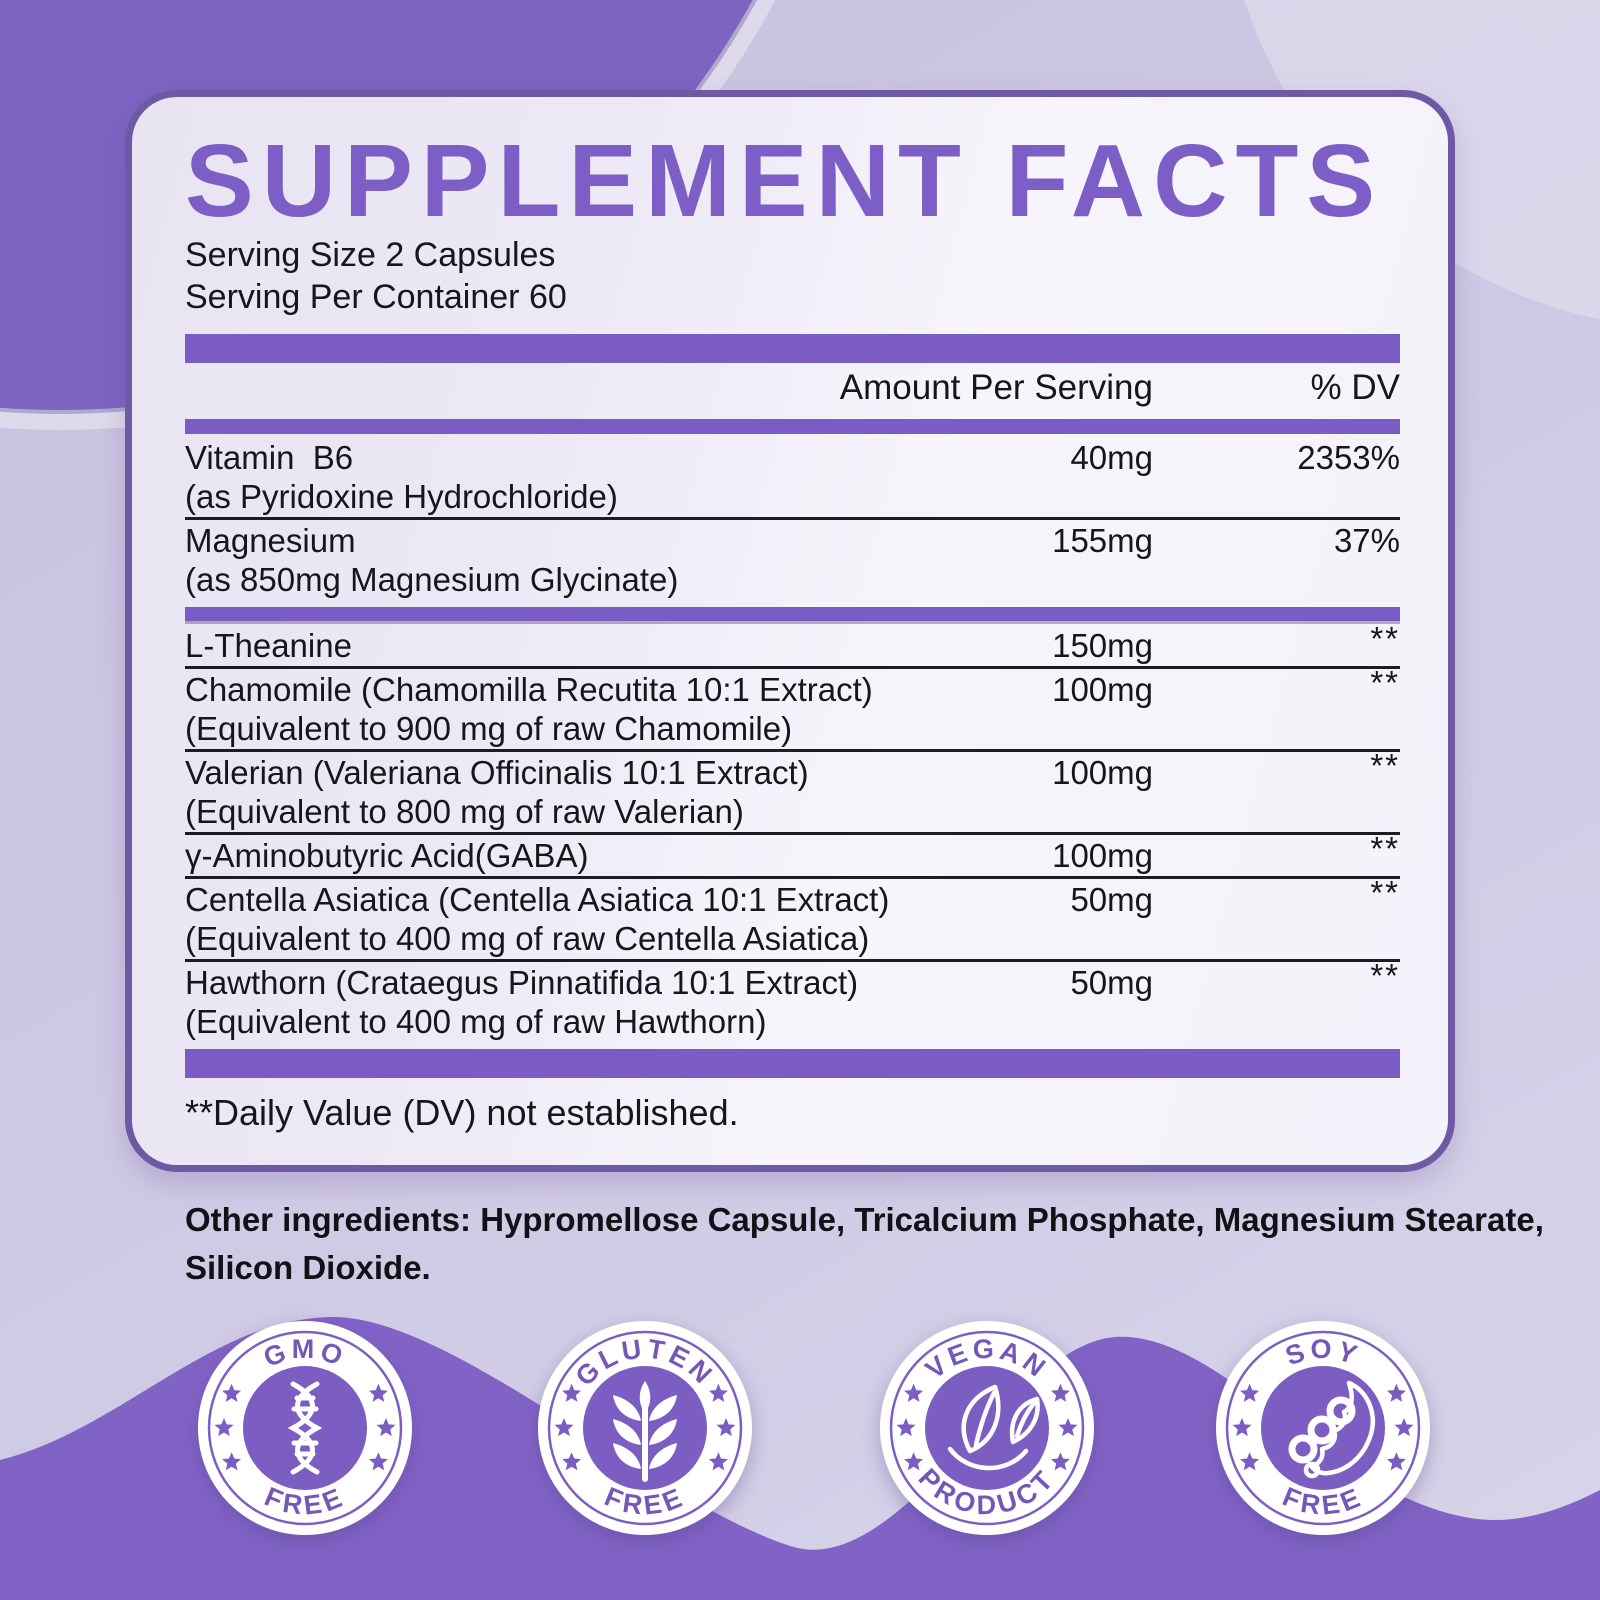  Describe the element at coordinates (792, 811) in the screenshot. I see `table-row-sub: (Equivalent to 800 mg of raw Valerian)` at that location.